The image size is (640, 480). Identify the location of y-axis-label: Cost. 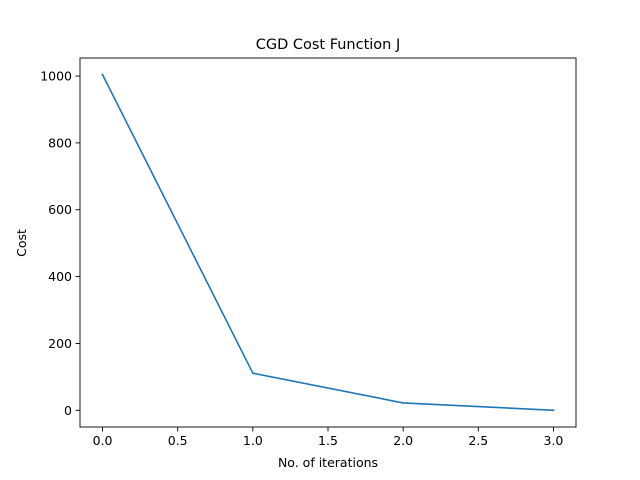
(21, 243).